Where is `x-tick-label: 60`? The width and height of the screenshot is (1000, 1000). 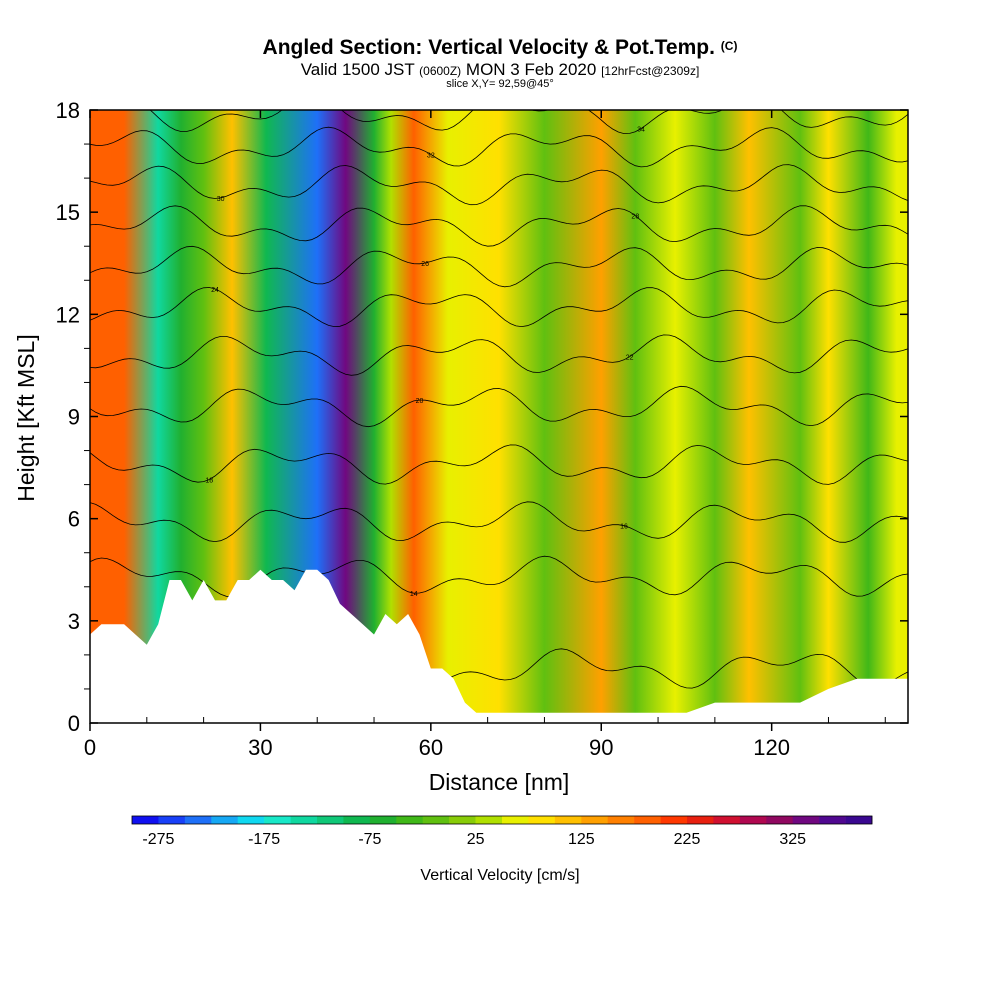 x-tick-label: 60 is located at coordinates (431, 747).